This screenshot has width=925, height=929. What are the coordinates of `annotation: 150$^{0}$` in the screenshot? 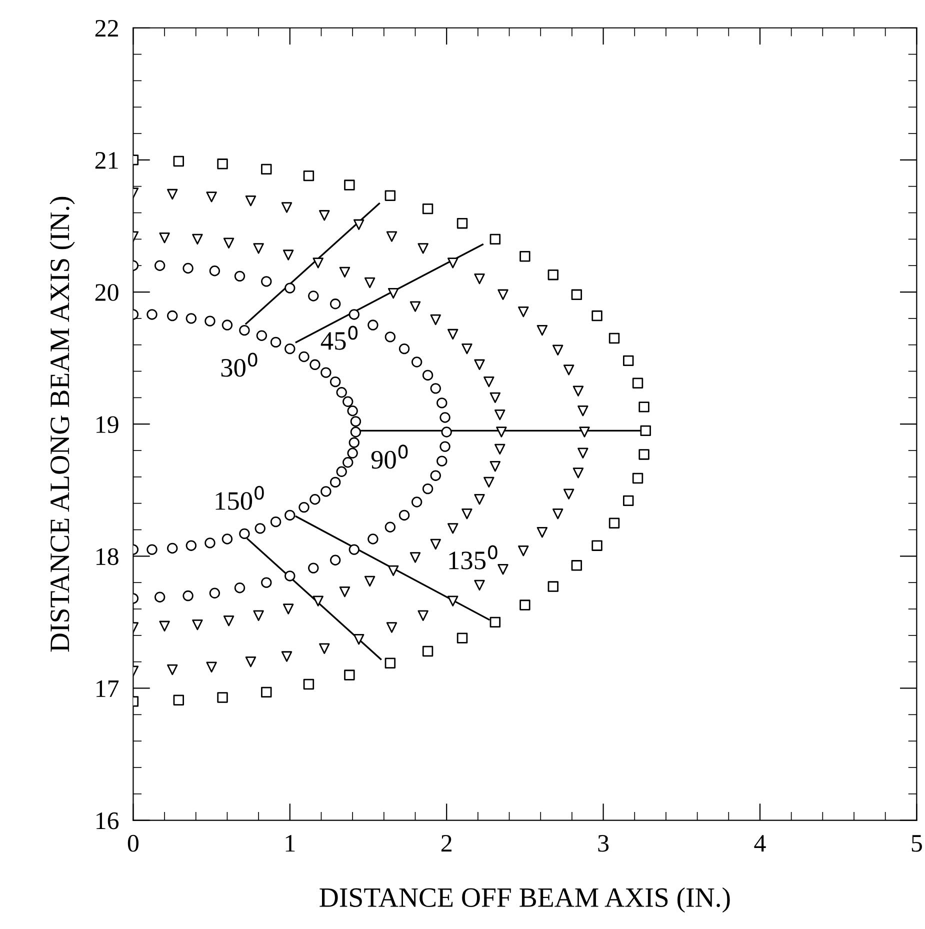 It's located at (240, 498).